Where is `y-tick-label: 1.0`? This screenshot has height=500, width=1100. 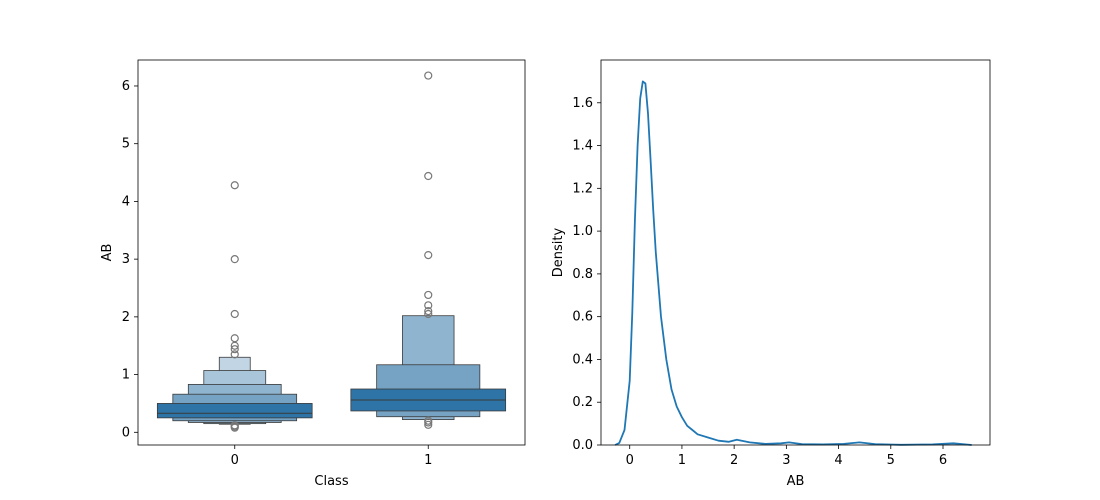
y-tick-label: 1.0 is located at coordinates (582, 231).